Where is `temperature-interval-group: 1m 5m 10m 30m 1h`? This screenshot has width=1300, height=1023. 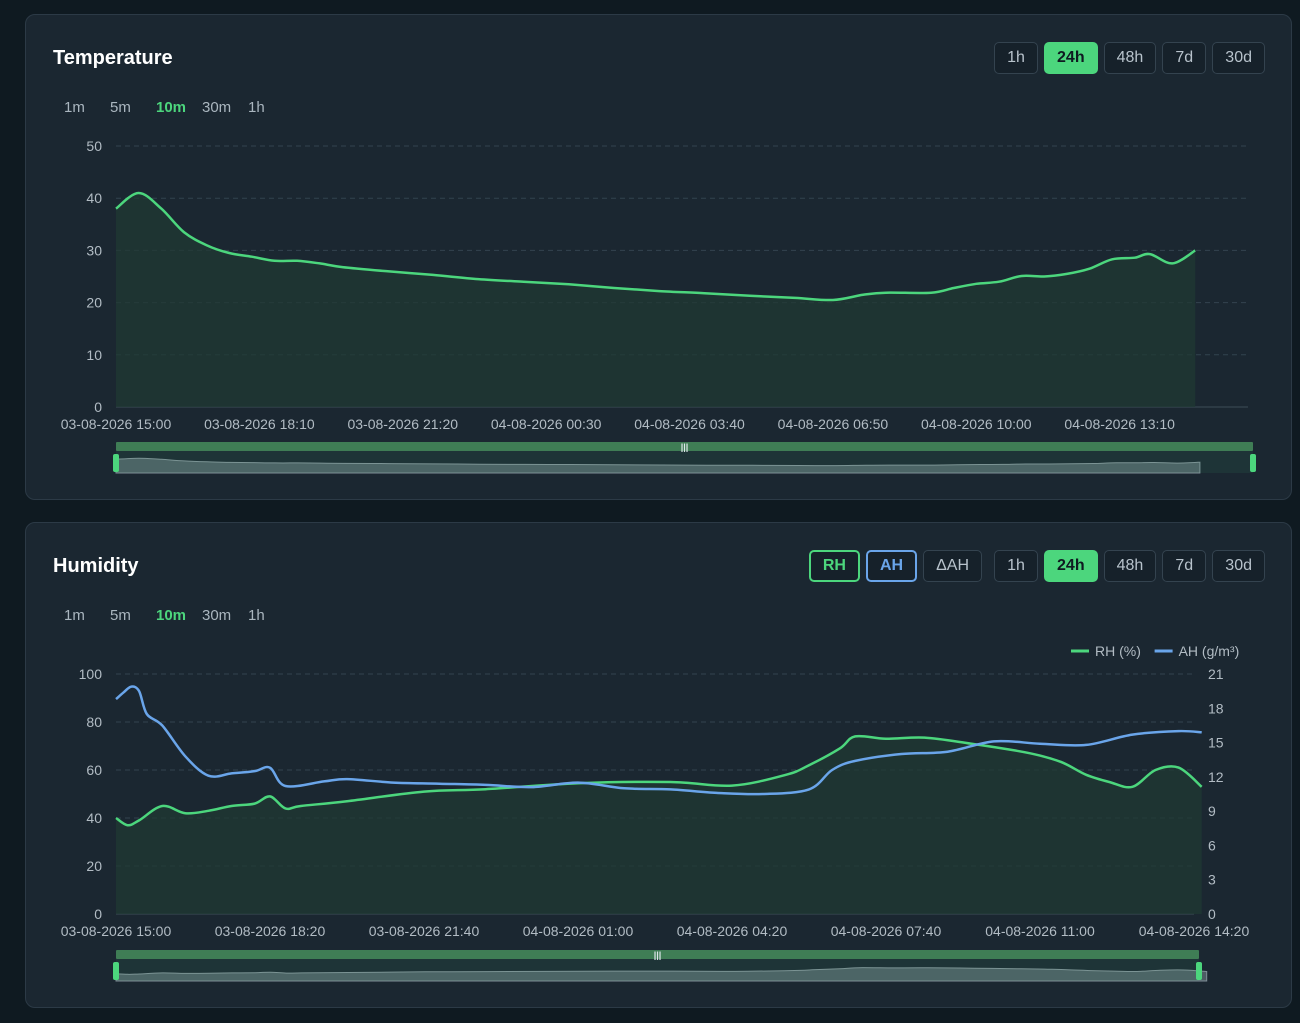
temperature-interval-group: 1m 5m 10m 30m 1h is located at coordinates (179, 107).